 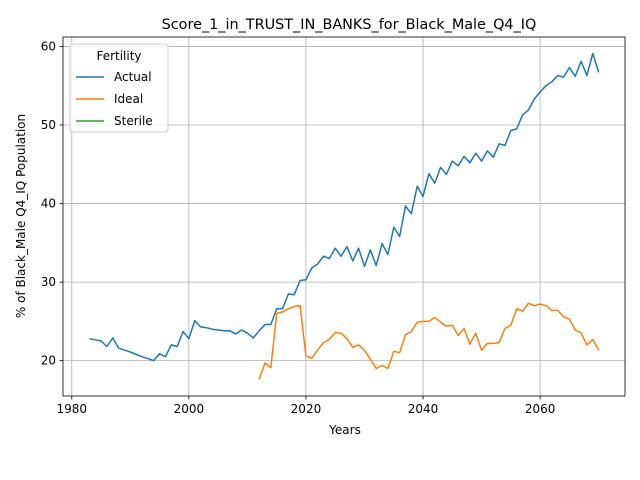 What do you see at coordinates (48, 46) in the screenshot?
I see `y-tick-label: 60` at bounding box center [48, 46].